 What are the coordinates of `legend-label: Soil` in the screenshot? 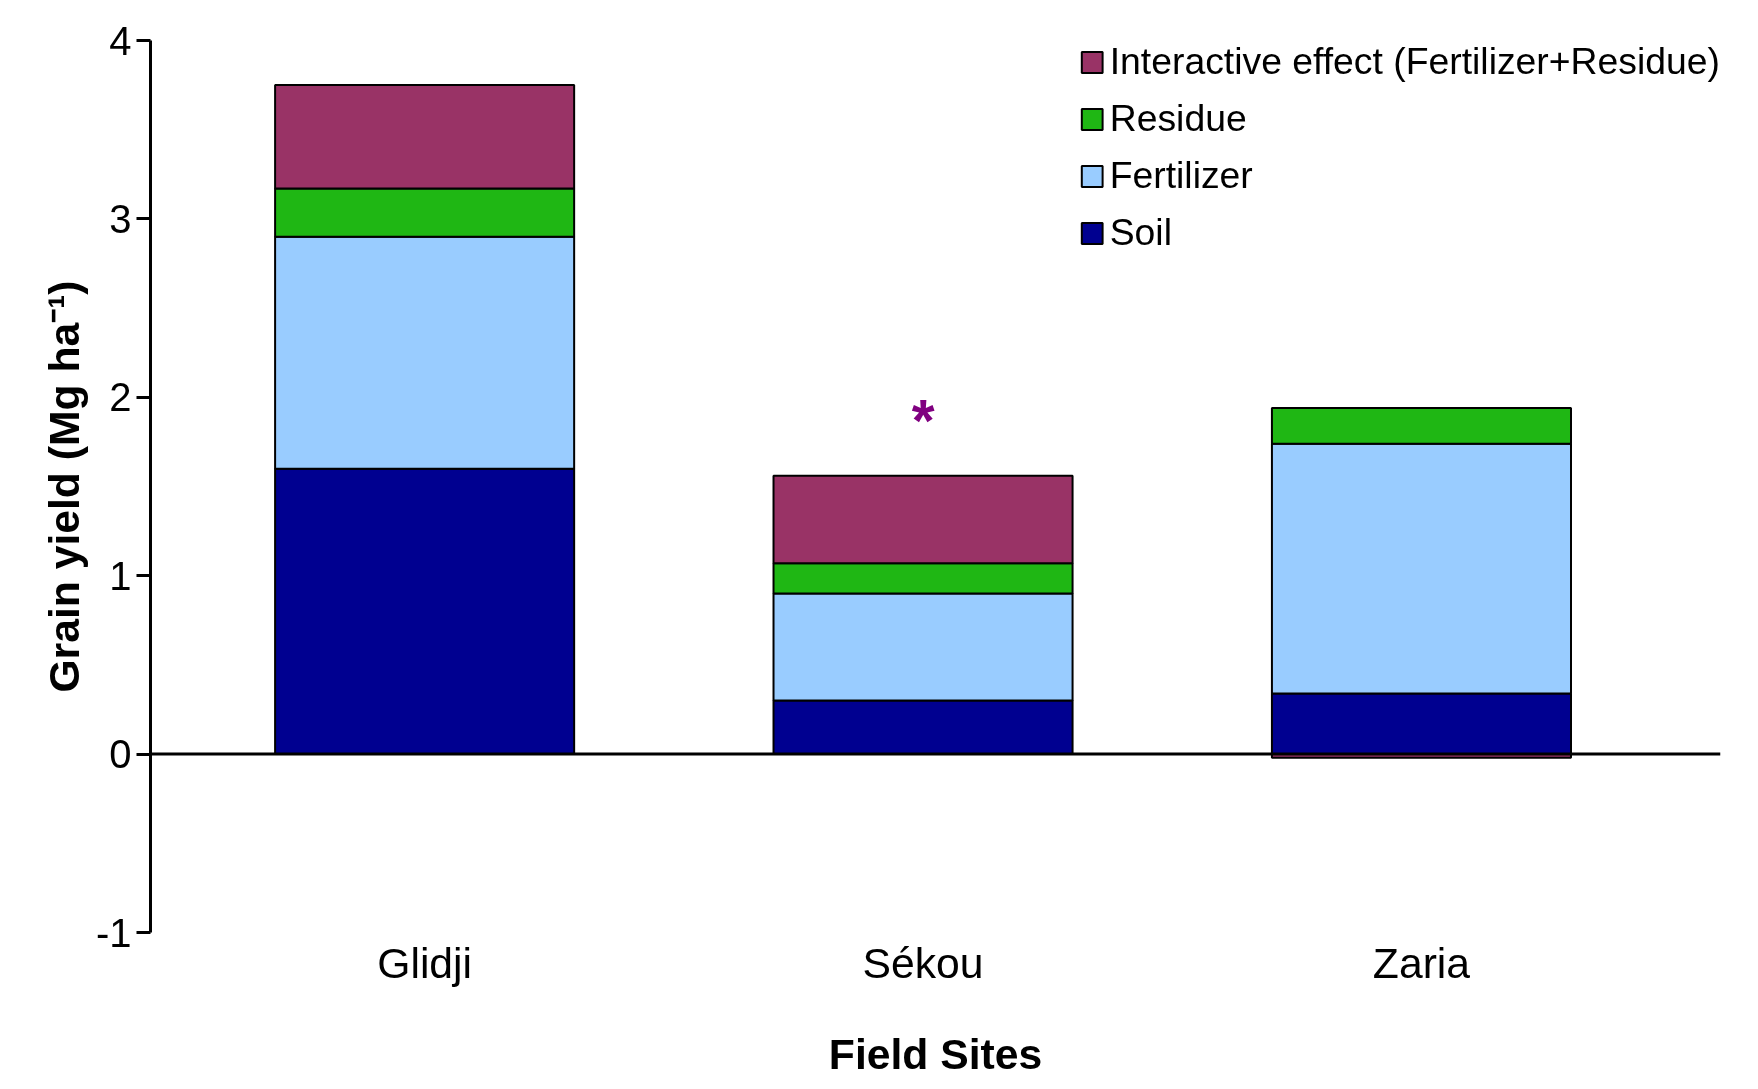 It's located at (1140, 232).